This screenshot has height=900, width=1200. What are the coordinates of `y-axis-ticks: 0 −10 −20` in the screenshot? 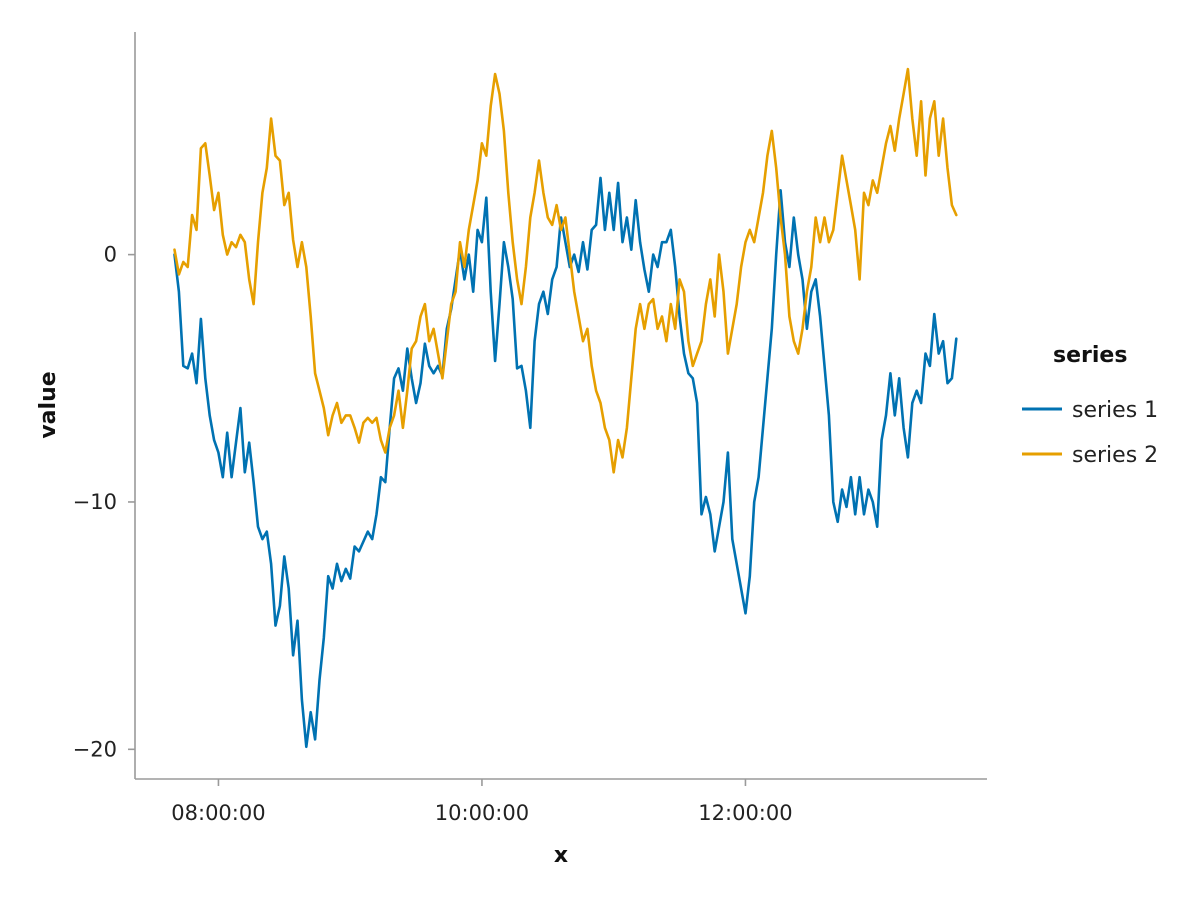 It's located at (104, 502).